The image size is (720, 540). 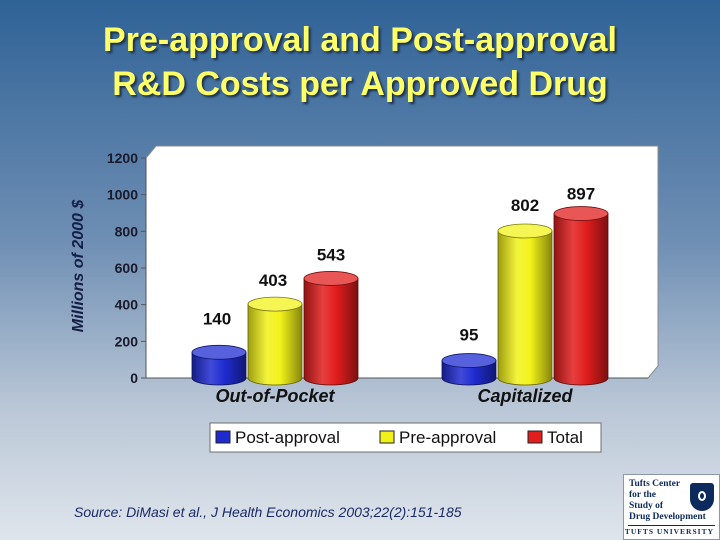 I want to click on y-axis-label: Millions of 2000 $, so click(x=78, y=266).